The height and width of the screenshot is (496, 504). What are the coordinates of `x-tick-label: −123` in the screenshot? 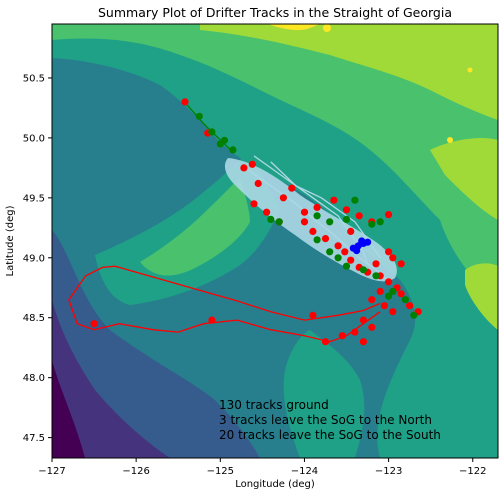 It's located at (388, 471).